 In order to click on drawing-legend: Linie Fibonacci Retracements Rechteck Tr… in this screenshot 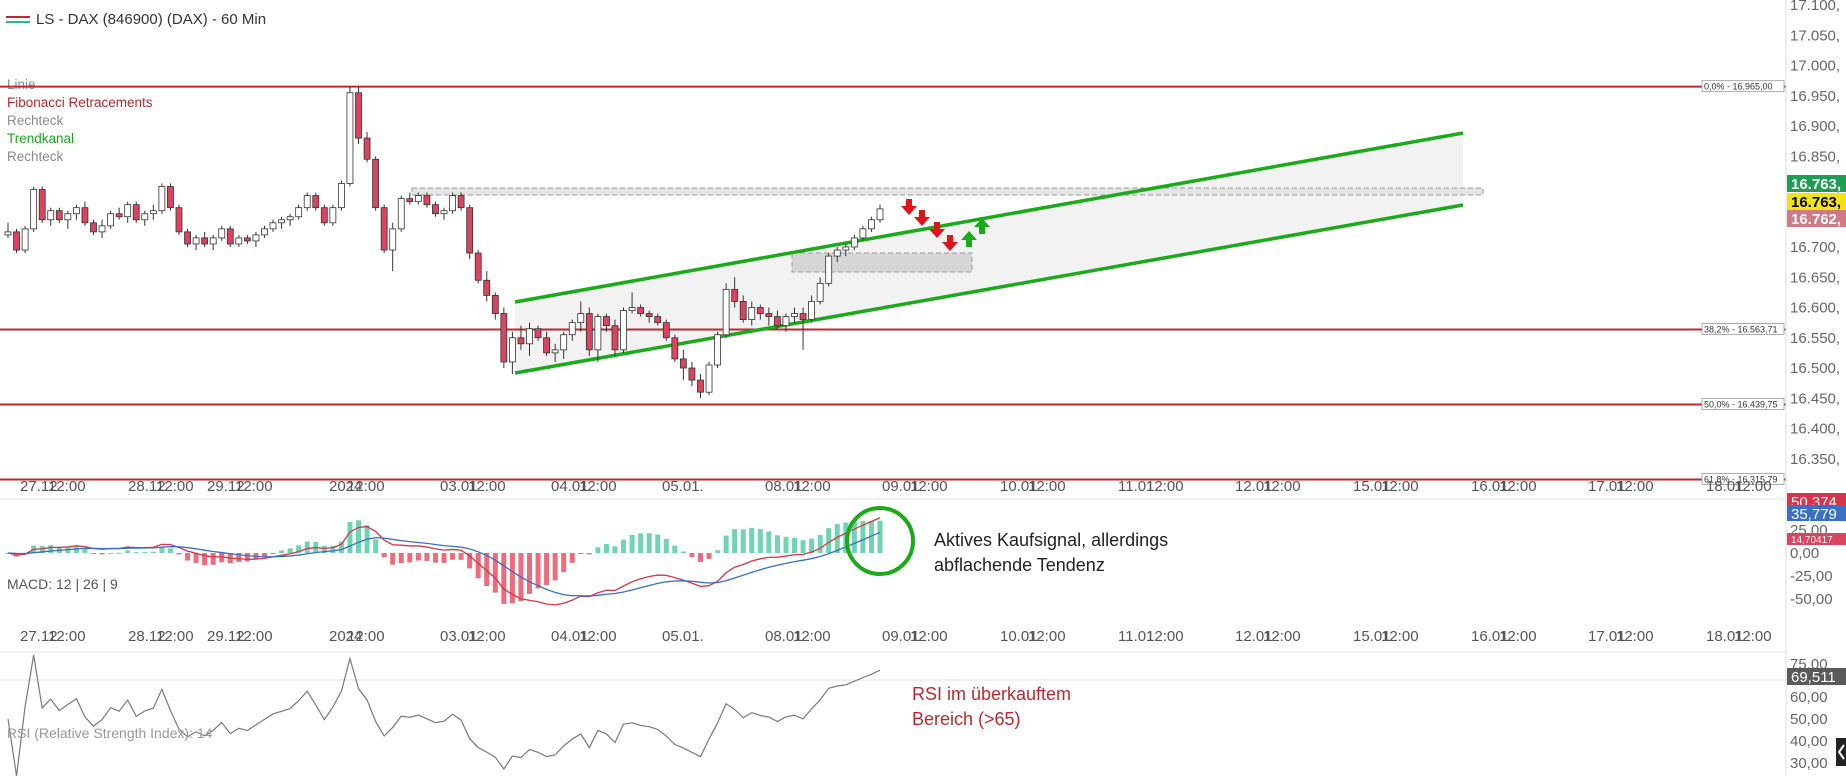, I will do `click(80, 120)`.